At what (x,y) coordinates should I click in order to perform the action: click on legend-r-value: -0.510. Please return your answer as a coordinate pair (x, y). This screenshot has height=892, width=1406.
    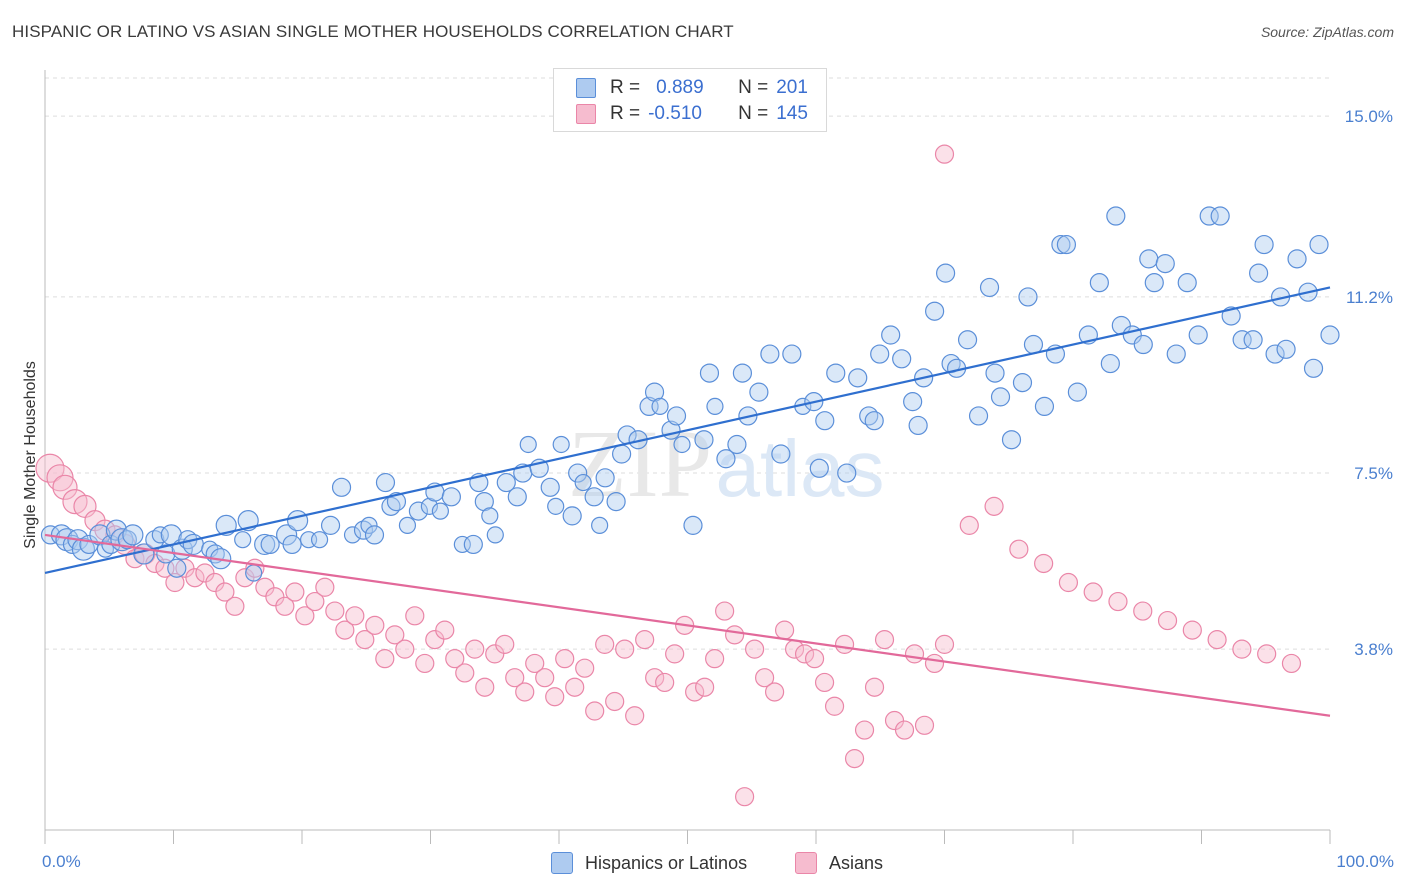
    Looking at the image, I should click on (675, 113).